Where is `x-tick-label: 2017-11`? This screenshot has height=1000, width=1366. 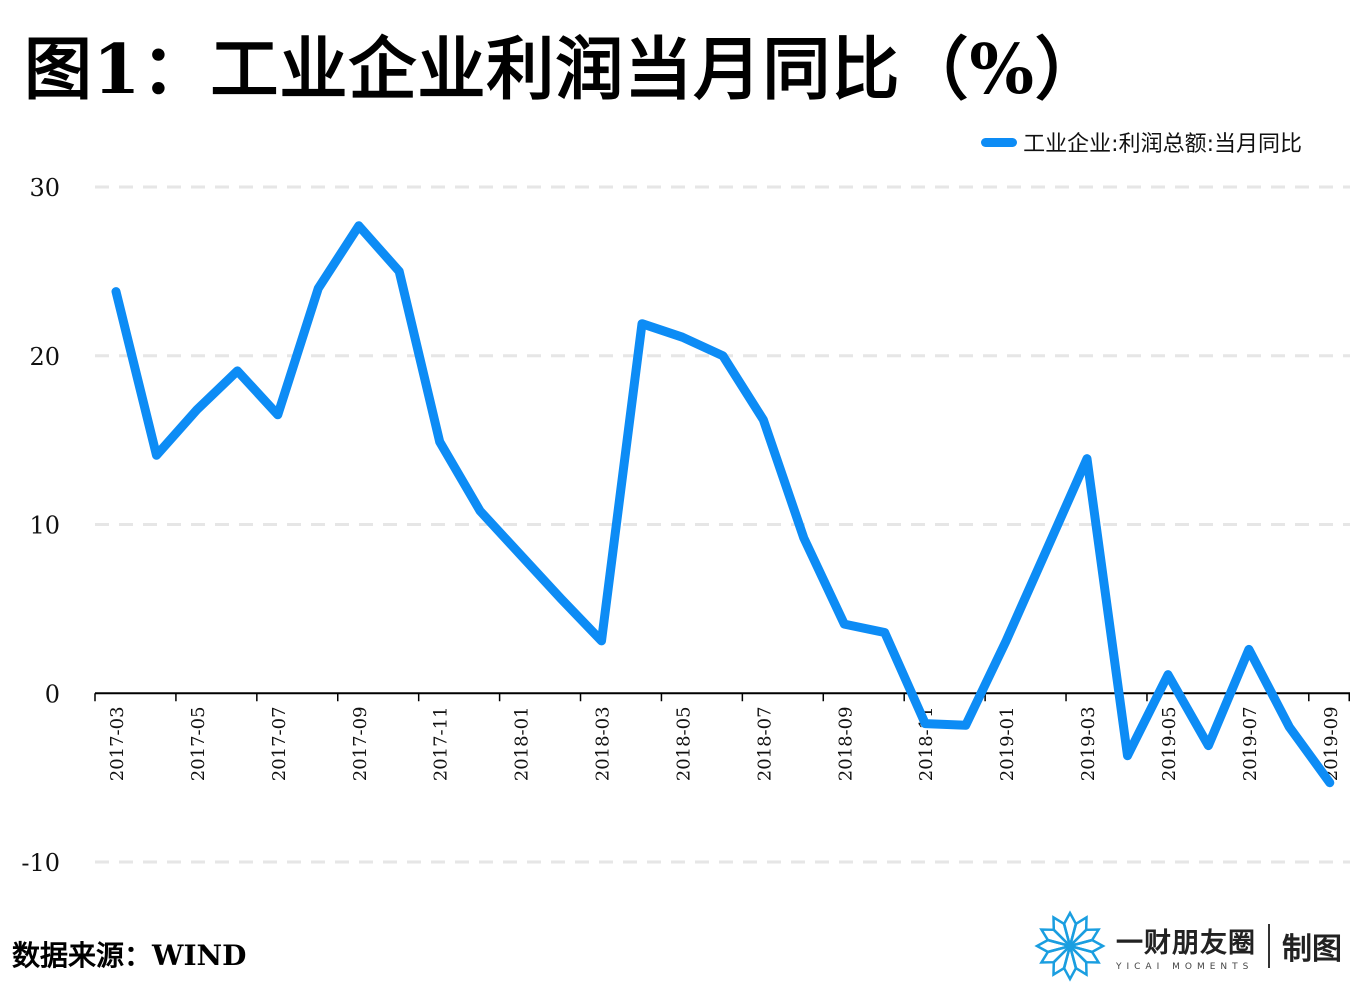 x-tick-label: 2017-11 is located at coordinates (441, 743).